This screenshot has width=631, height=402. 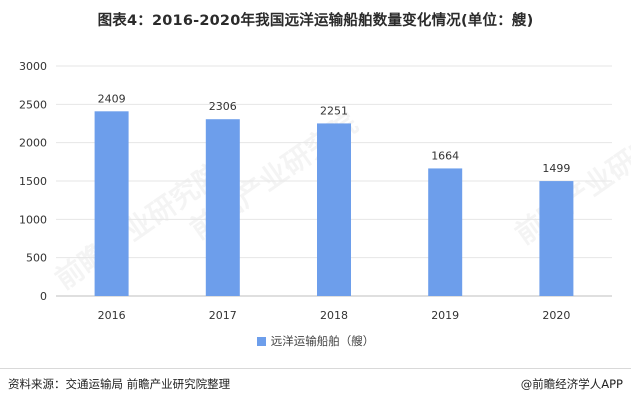 I want to click on x-tick-label: 2018, so click(x=334, y=315).